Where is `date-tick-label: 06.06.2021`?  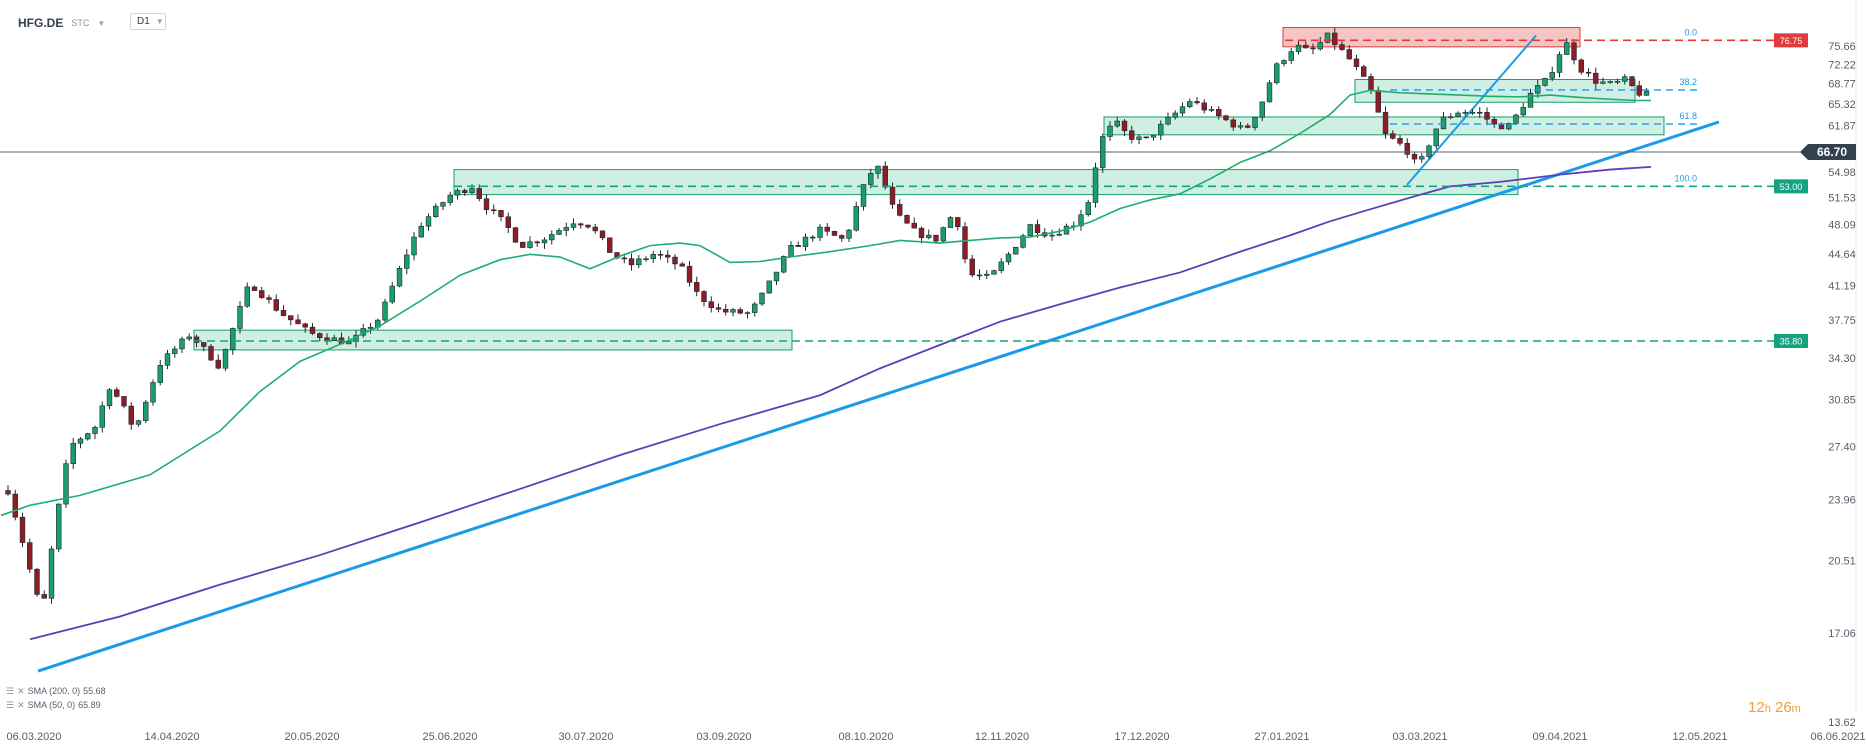 date-tick-label: 06.06.2021 is located at coordinates (1837, 737).